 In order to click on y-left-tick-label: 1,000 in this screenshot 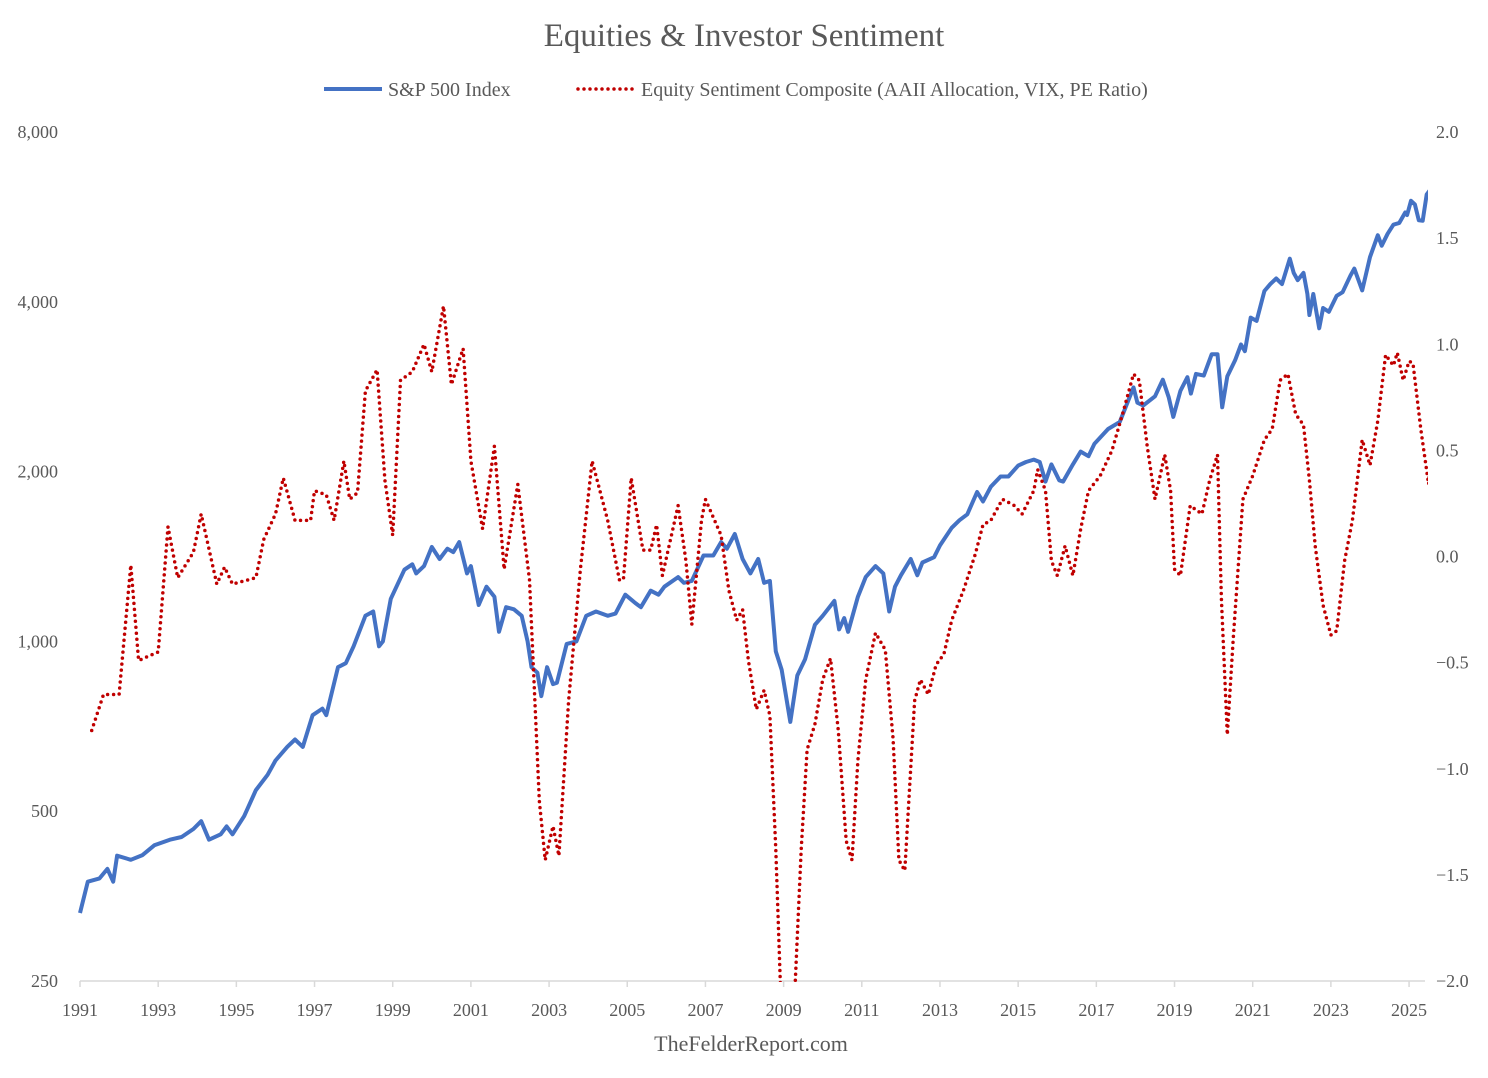, I will do `click(38, 641)`.